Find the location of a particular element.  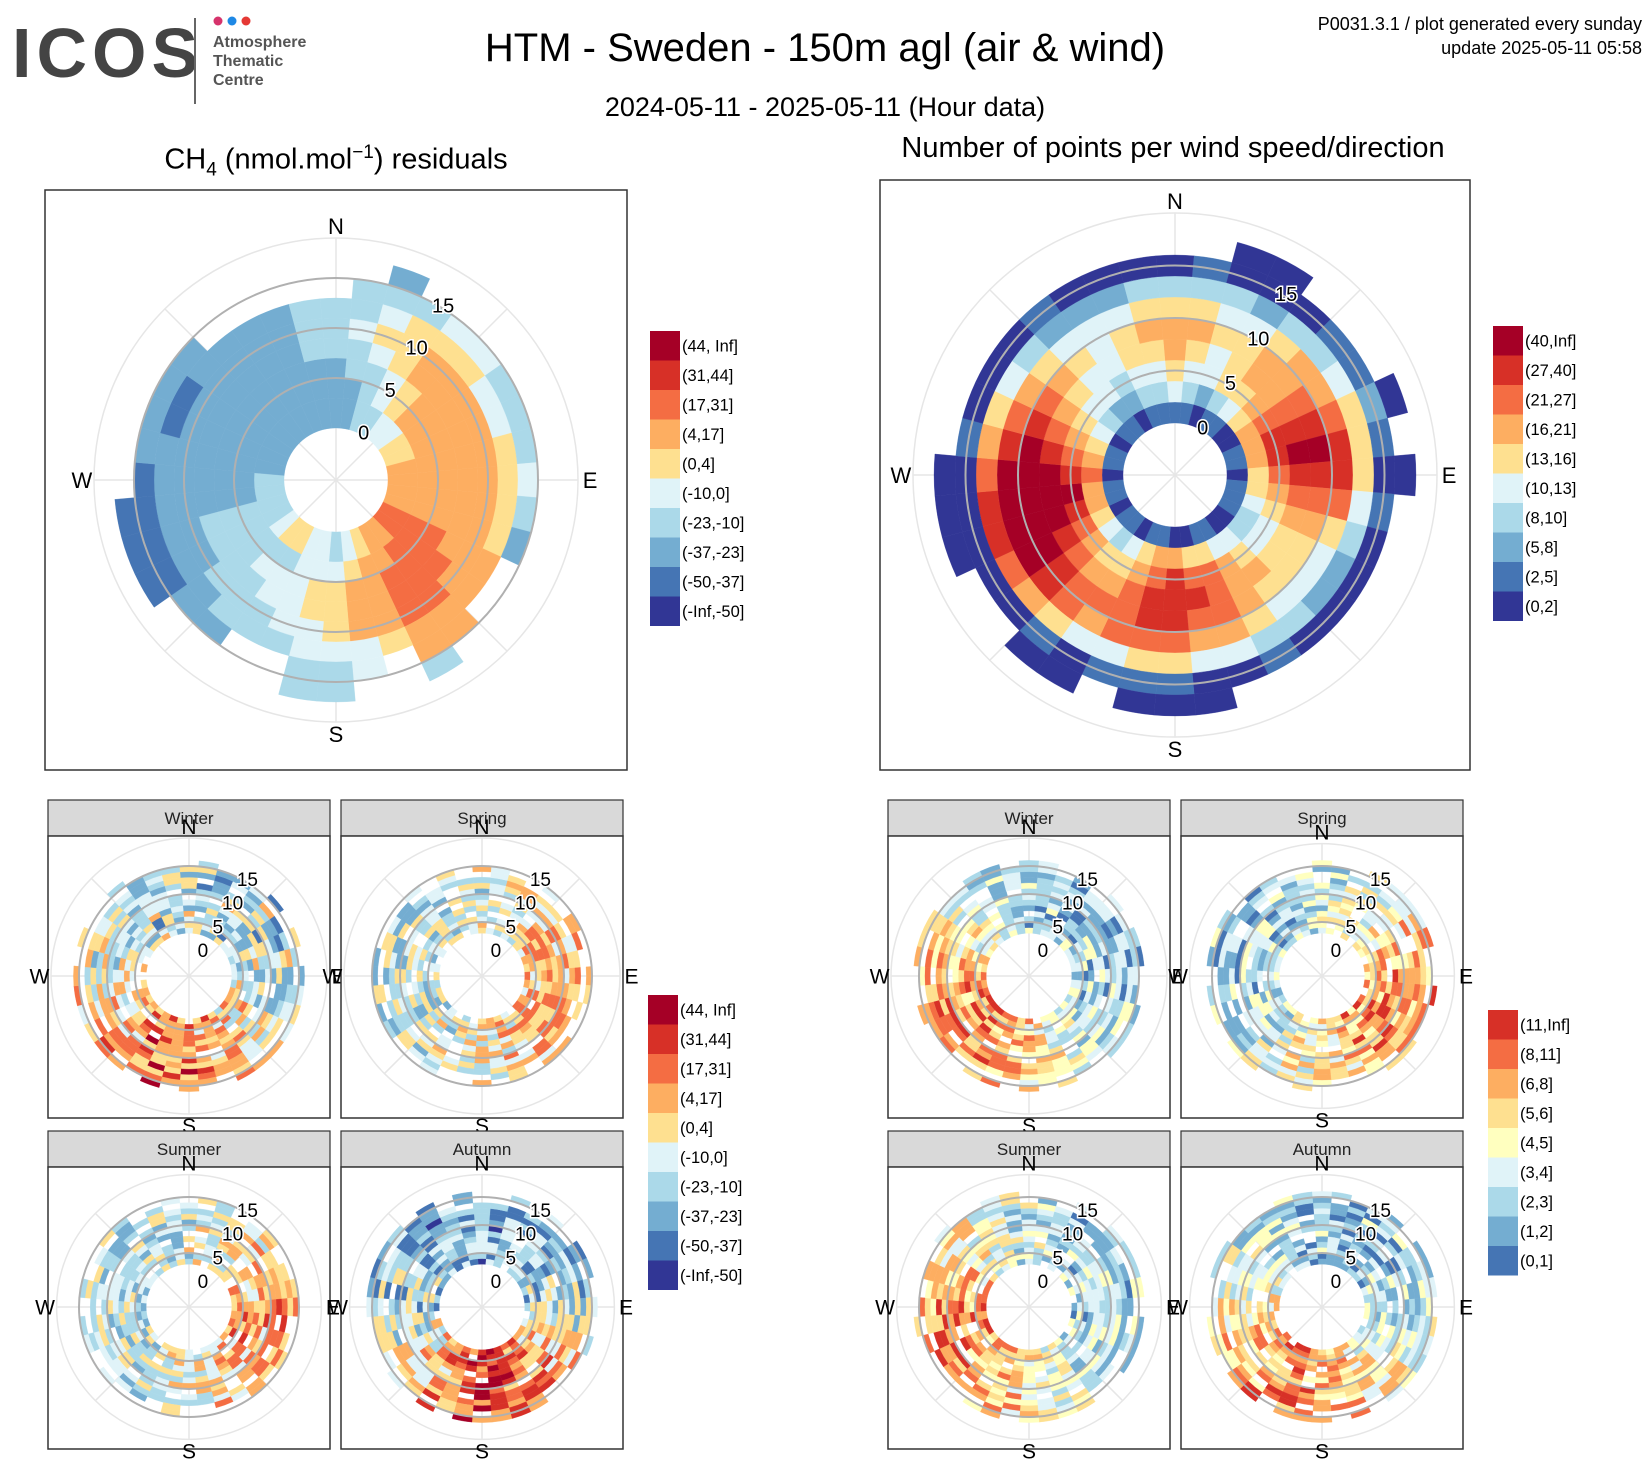

facet-strip is located at coordinates (189, 818).